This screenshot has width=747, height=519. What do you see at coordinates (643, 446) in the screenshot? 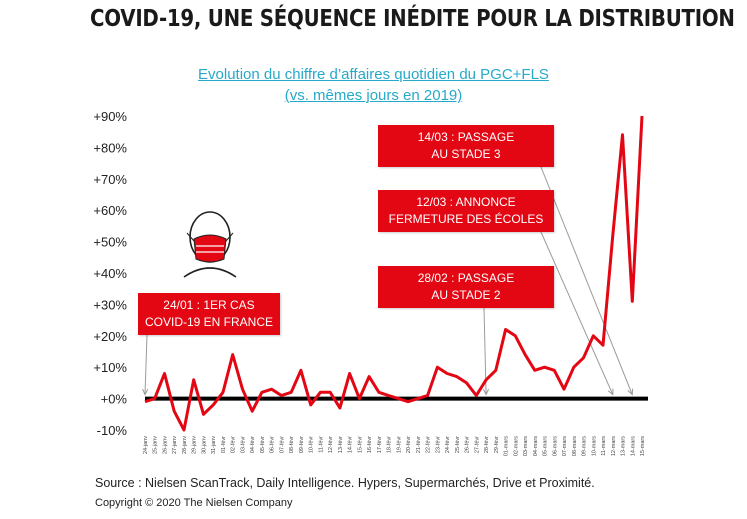
I see `x-tick-label: 15-mars` at bounding box center [643, 446].